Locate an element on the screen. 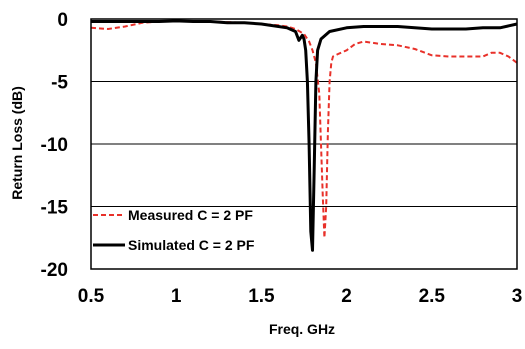 The height and width of the screenshot is (349, 525). x-tick-label: 1 is located at coordinates (176, 296).